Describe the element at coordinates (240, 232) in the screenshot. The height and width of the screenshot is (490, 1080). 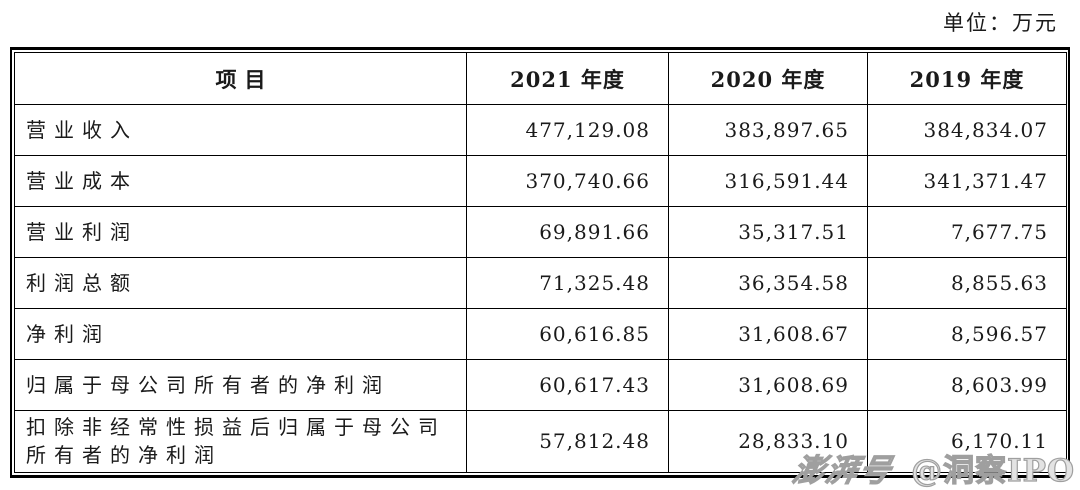
I see `row-label: 营业利润` at that location.